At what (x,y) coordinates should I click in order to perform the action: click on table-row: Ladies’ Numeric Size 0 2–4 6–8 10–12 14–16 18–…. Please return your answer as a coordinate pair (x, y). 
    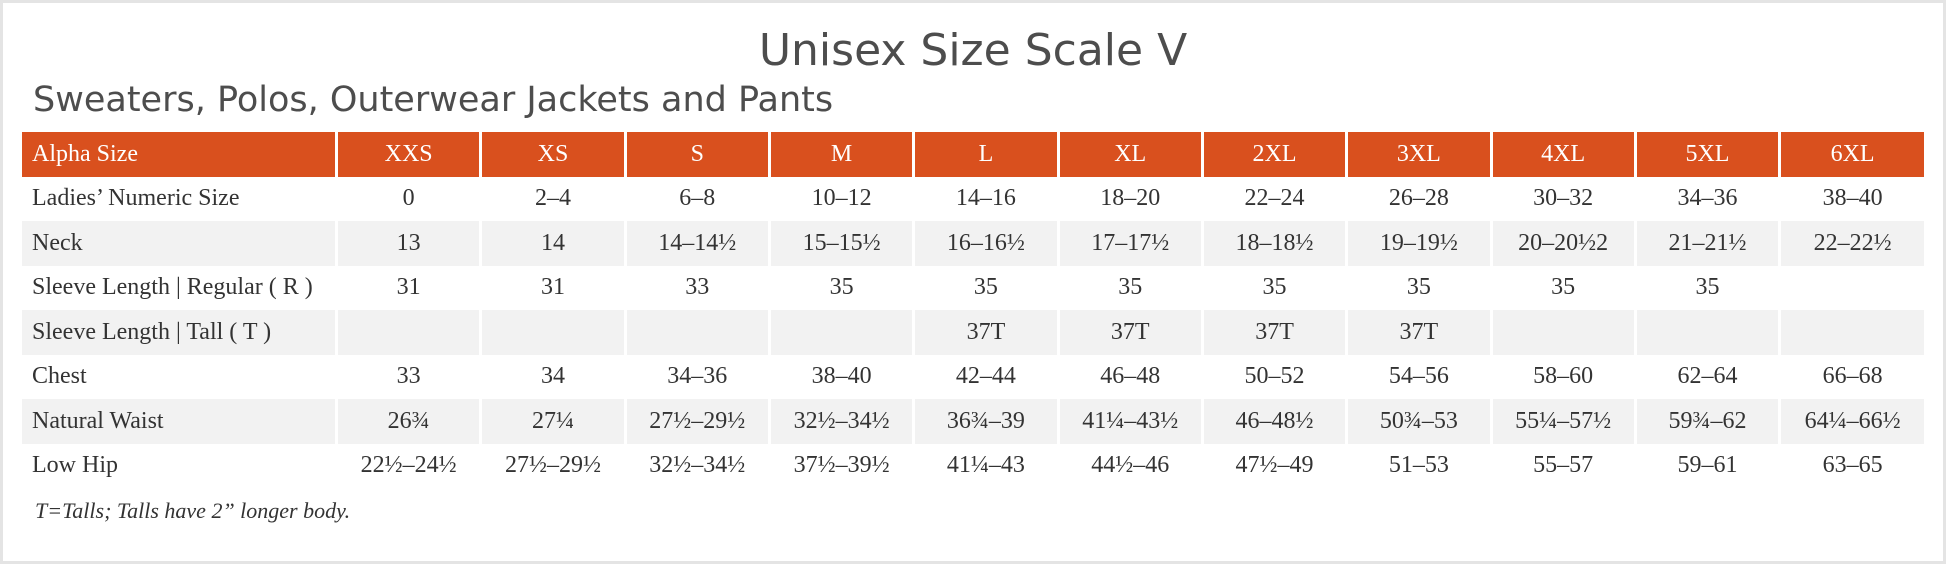
    Looking at the image, I should click on (973, 198).